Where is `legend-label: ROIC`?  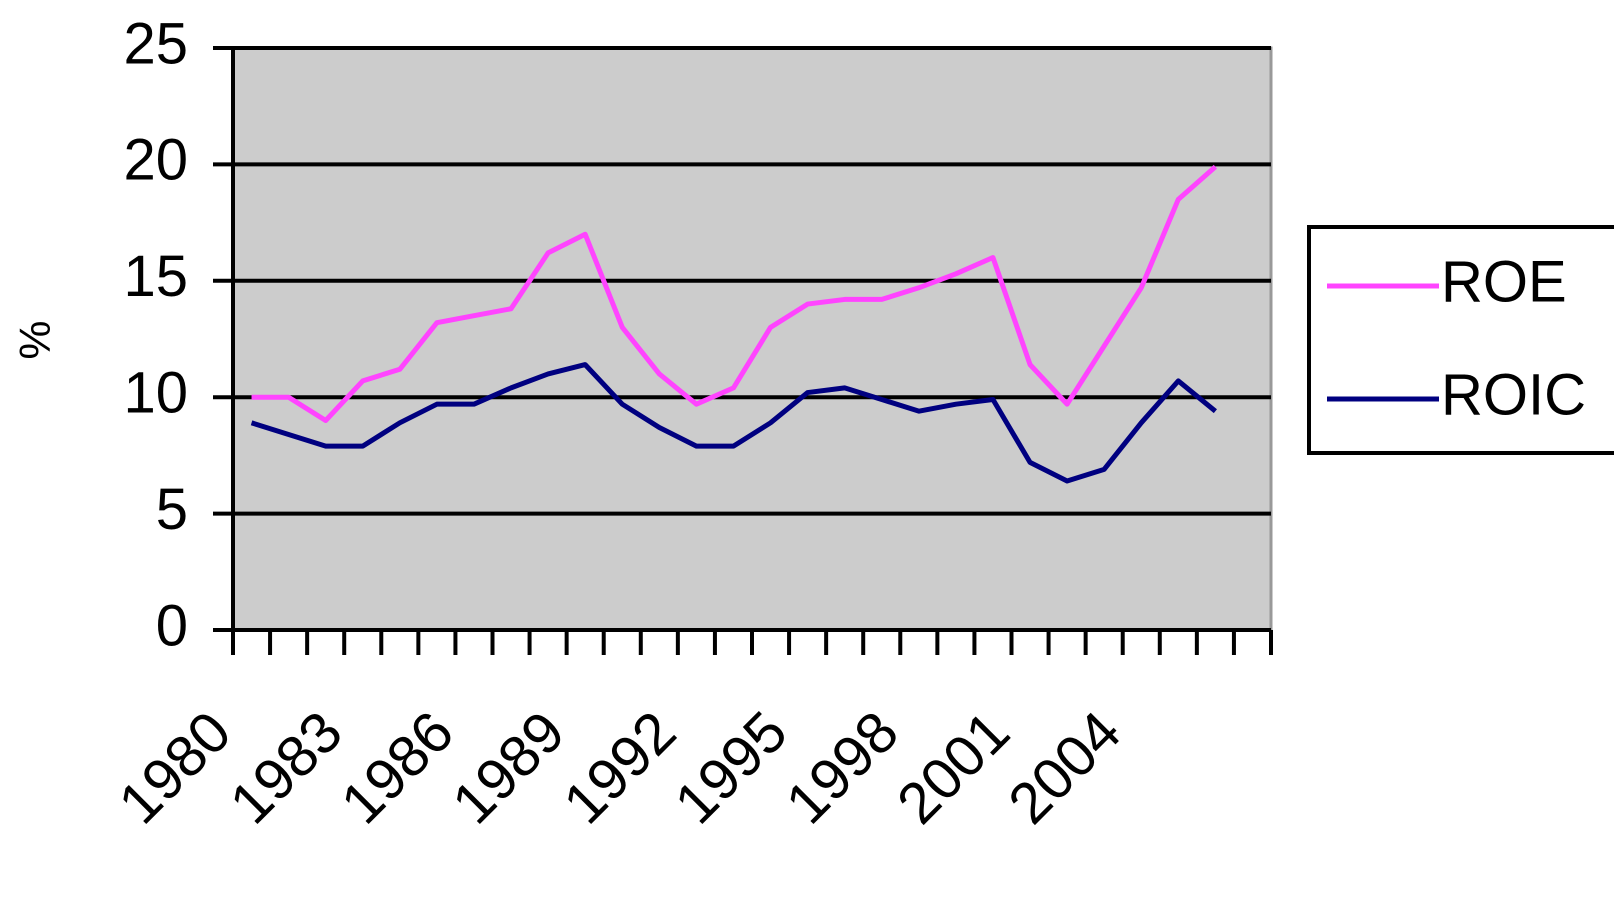
legend-label: ROIC is located at coordinates (1513, 394).